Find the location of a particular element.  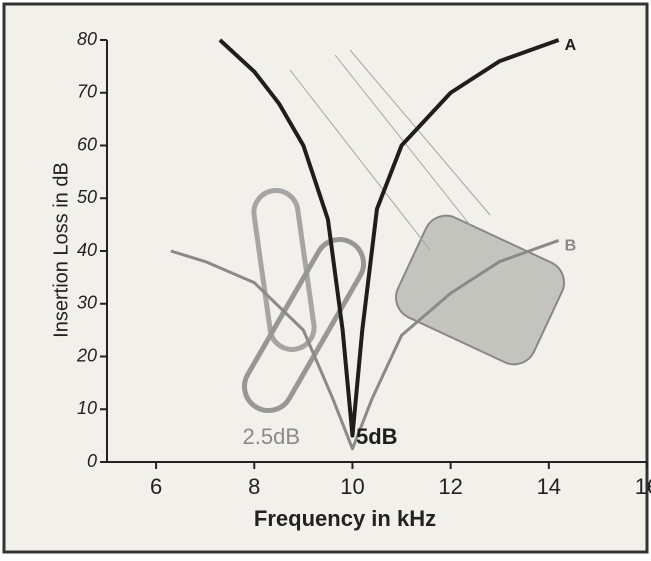

series-label: A is located at coordinates (571, 45).